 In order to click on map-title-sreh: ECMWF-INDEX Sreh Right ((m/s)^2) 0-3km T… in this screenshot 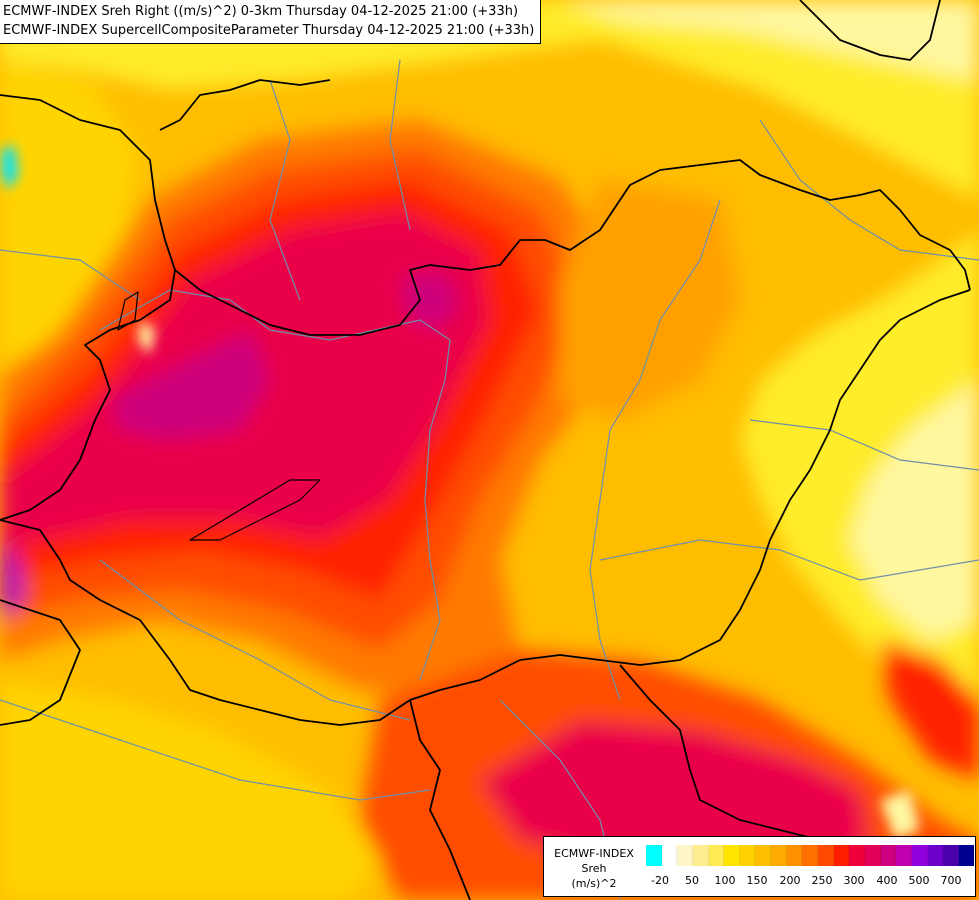, I will do `click(261, 11)`.